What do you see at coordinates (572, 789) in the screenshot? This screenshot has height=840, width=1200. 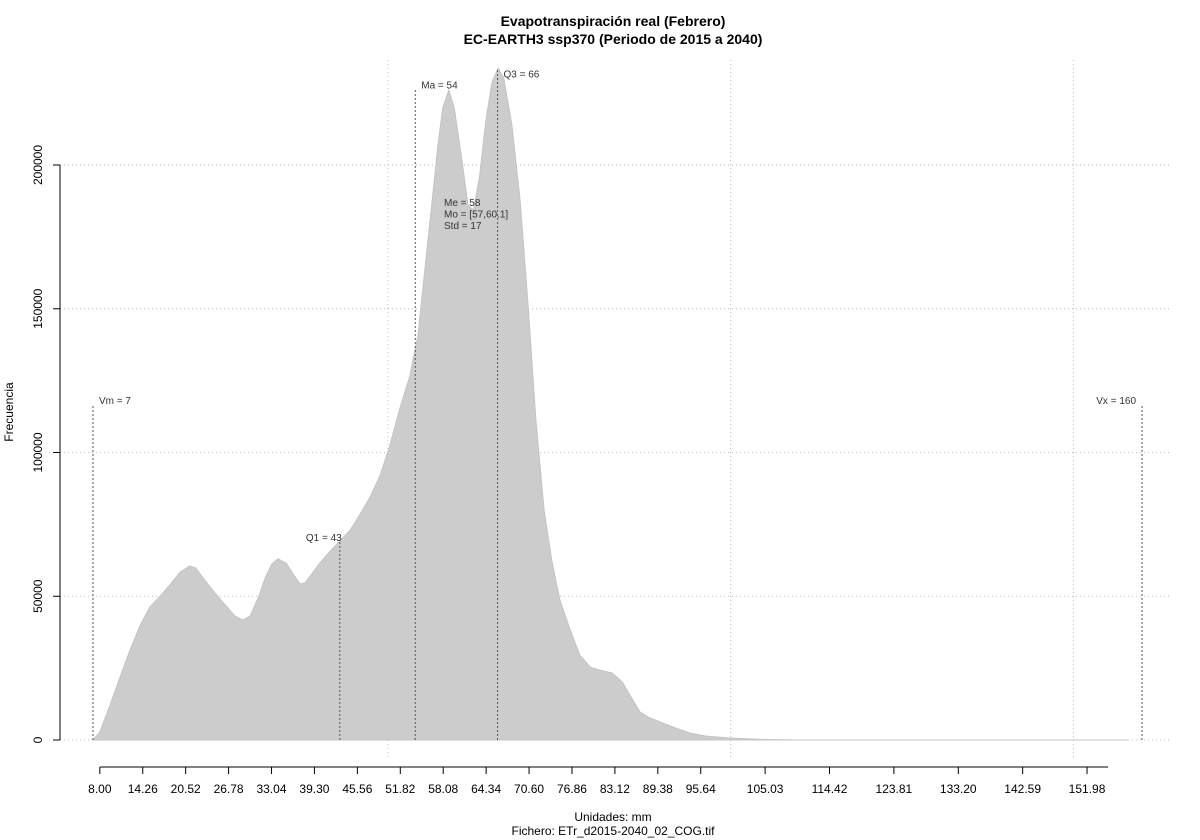 I see `x-tick-label: 76.86` at bounding box center [572, 789].